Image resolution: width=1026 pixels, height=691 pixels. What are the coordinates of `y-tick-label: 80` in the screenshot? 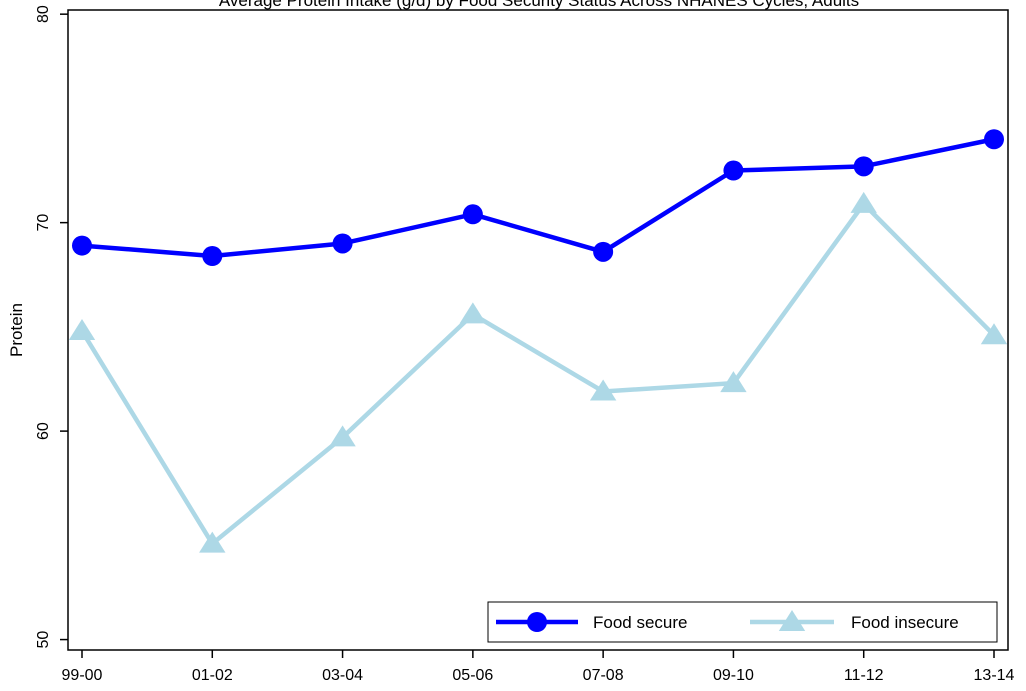 It's located at (43, 14).